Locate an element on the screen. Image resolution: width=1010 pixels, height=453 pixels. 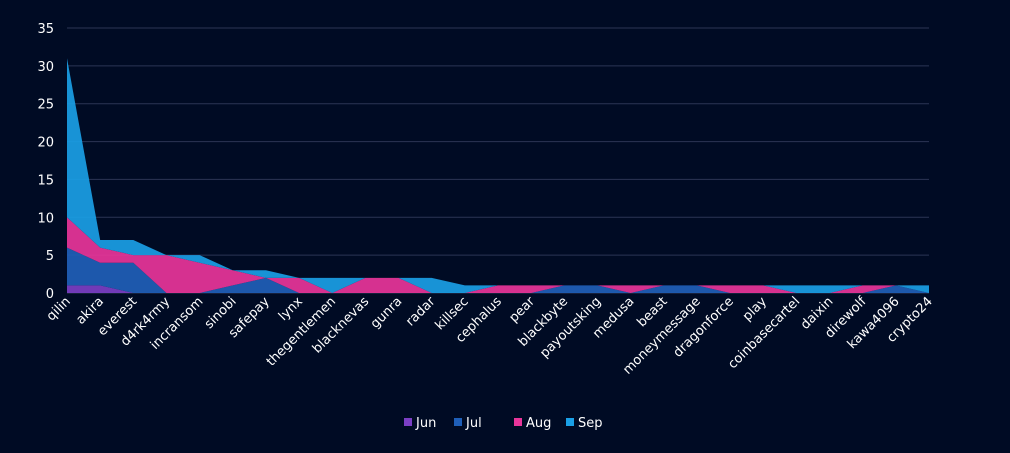
legend-label-sep: Sep is located at coordinates (590, 423).